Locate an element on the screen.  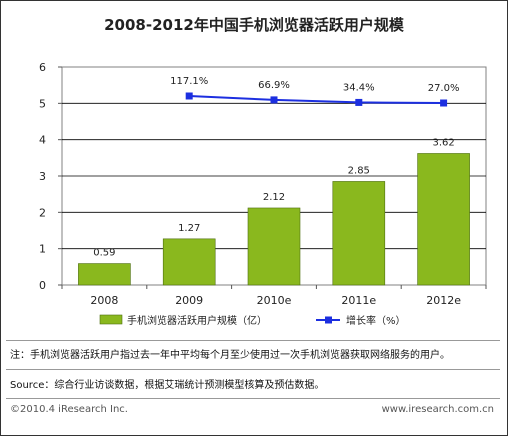
bar-value-label: 0.59 is located at coordinates (104, 253).